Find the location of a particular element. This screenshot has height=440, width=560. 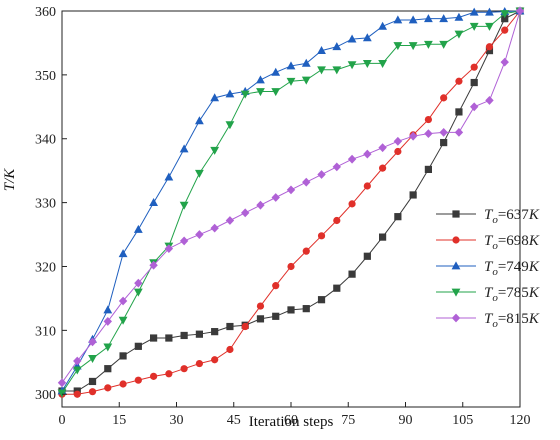

legend-item: To=749K is located at coordinates (488, 268).